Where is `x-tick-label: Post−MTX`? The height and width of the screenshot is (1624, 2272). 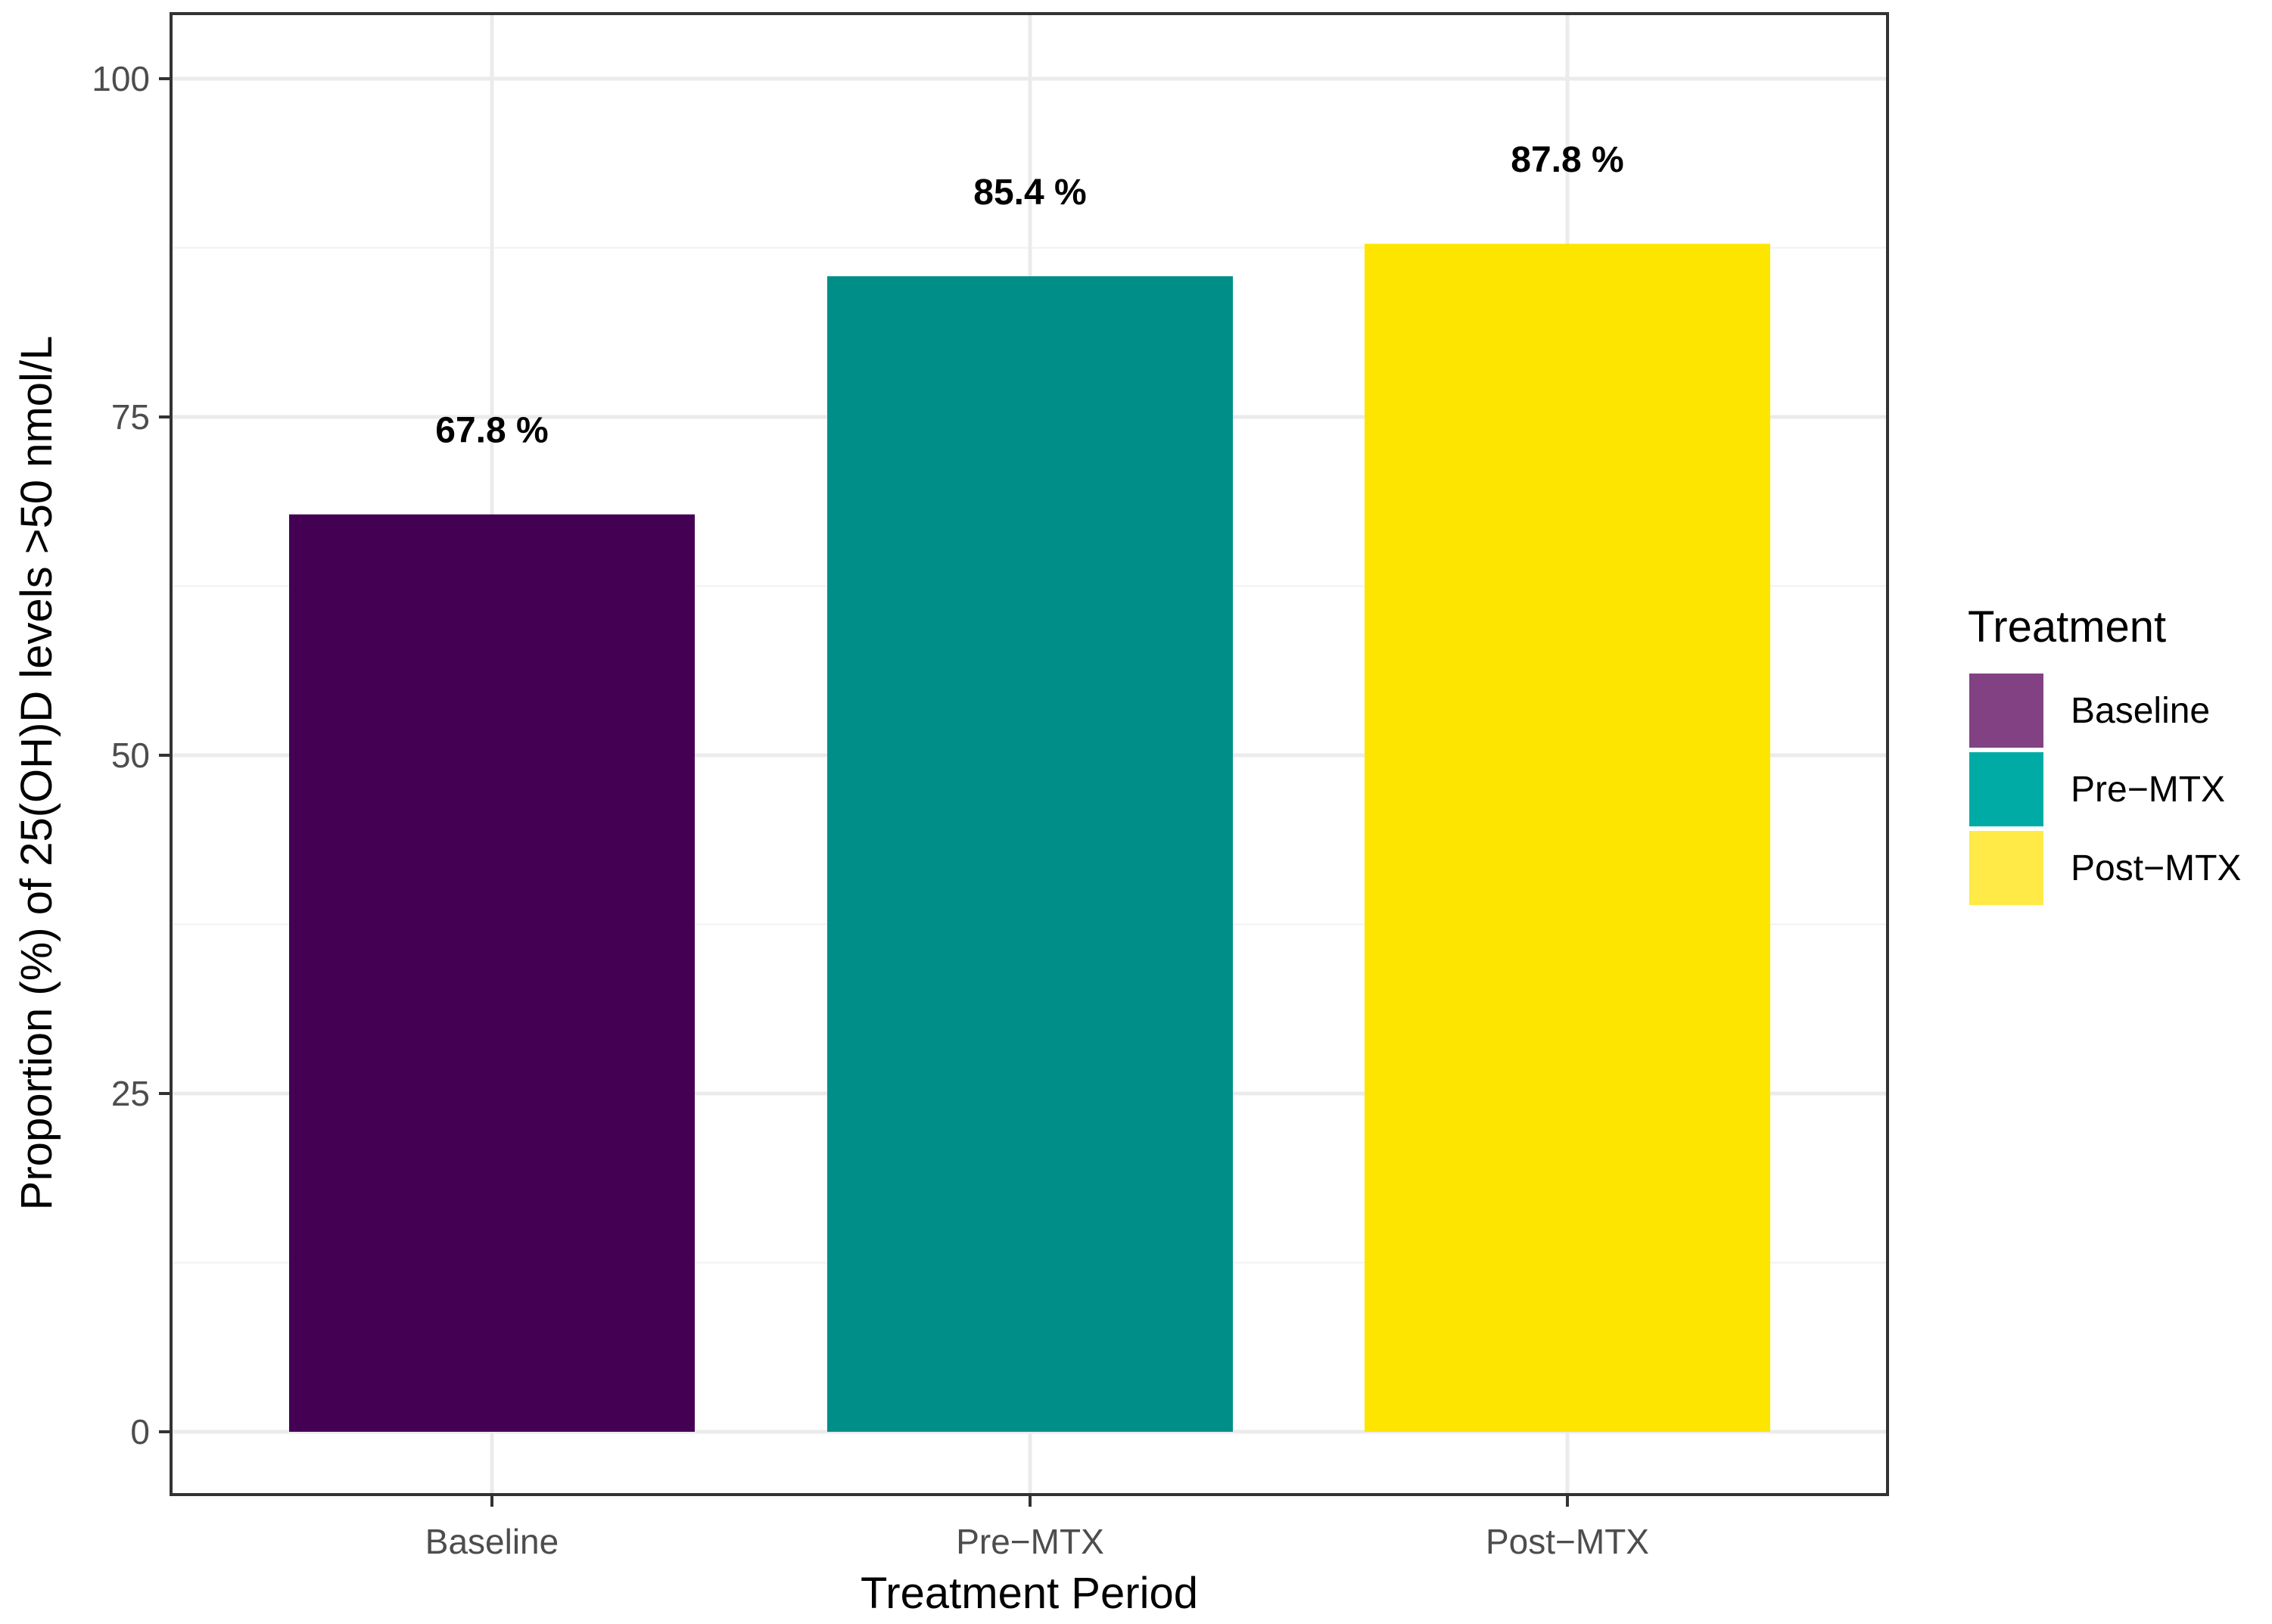
x-tick-label: Post−MTX is located at coordinates (1567, 1541).